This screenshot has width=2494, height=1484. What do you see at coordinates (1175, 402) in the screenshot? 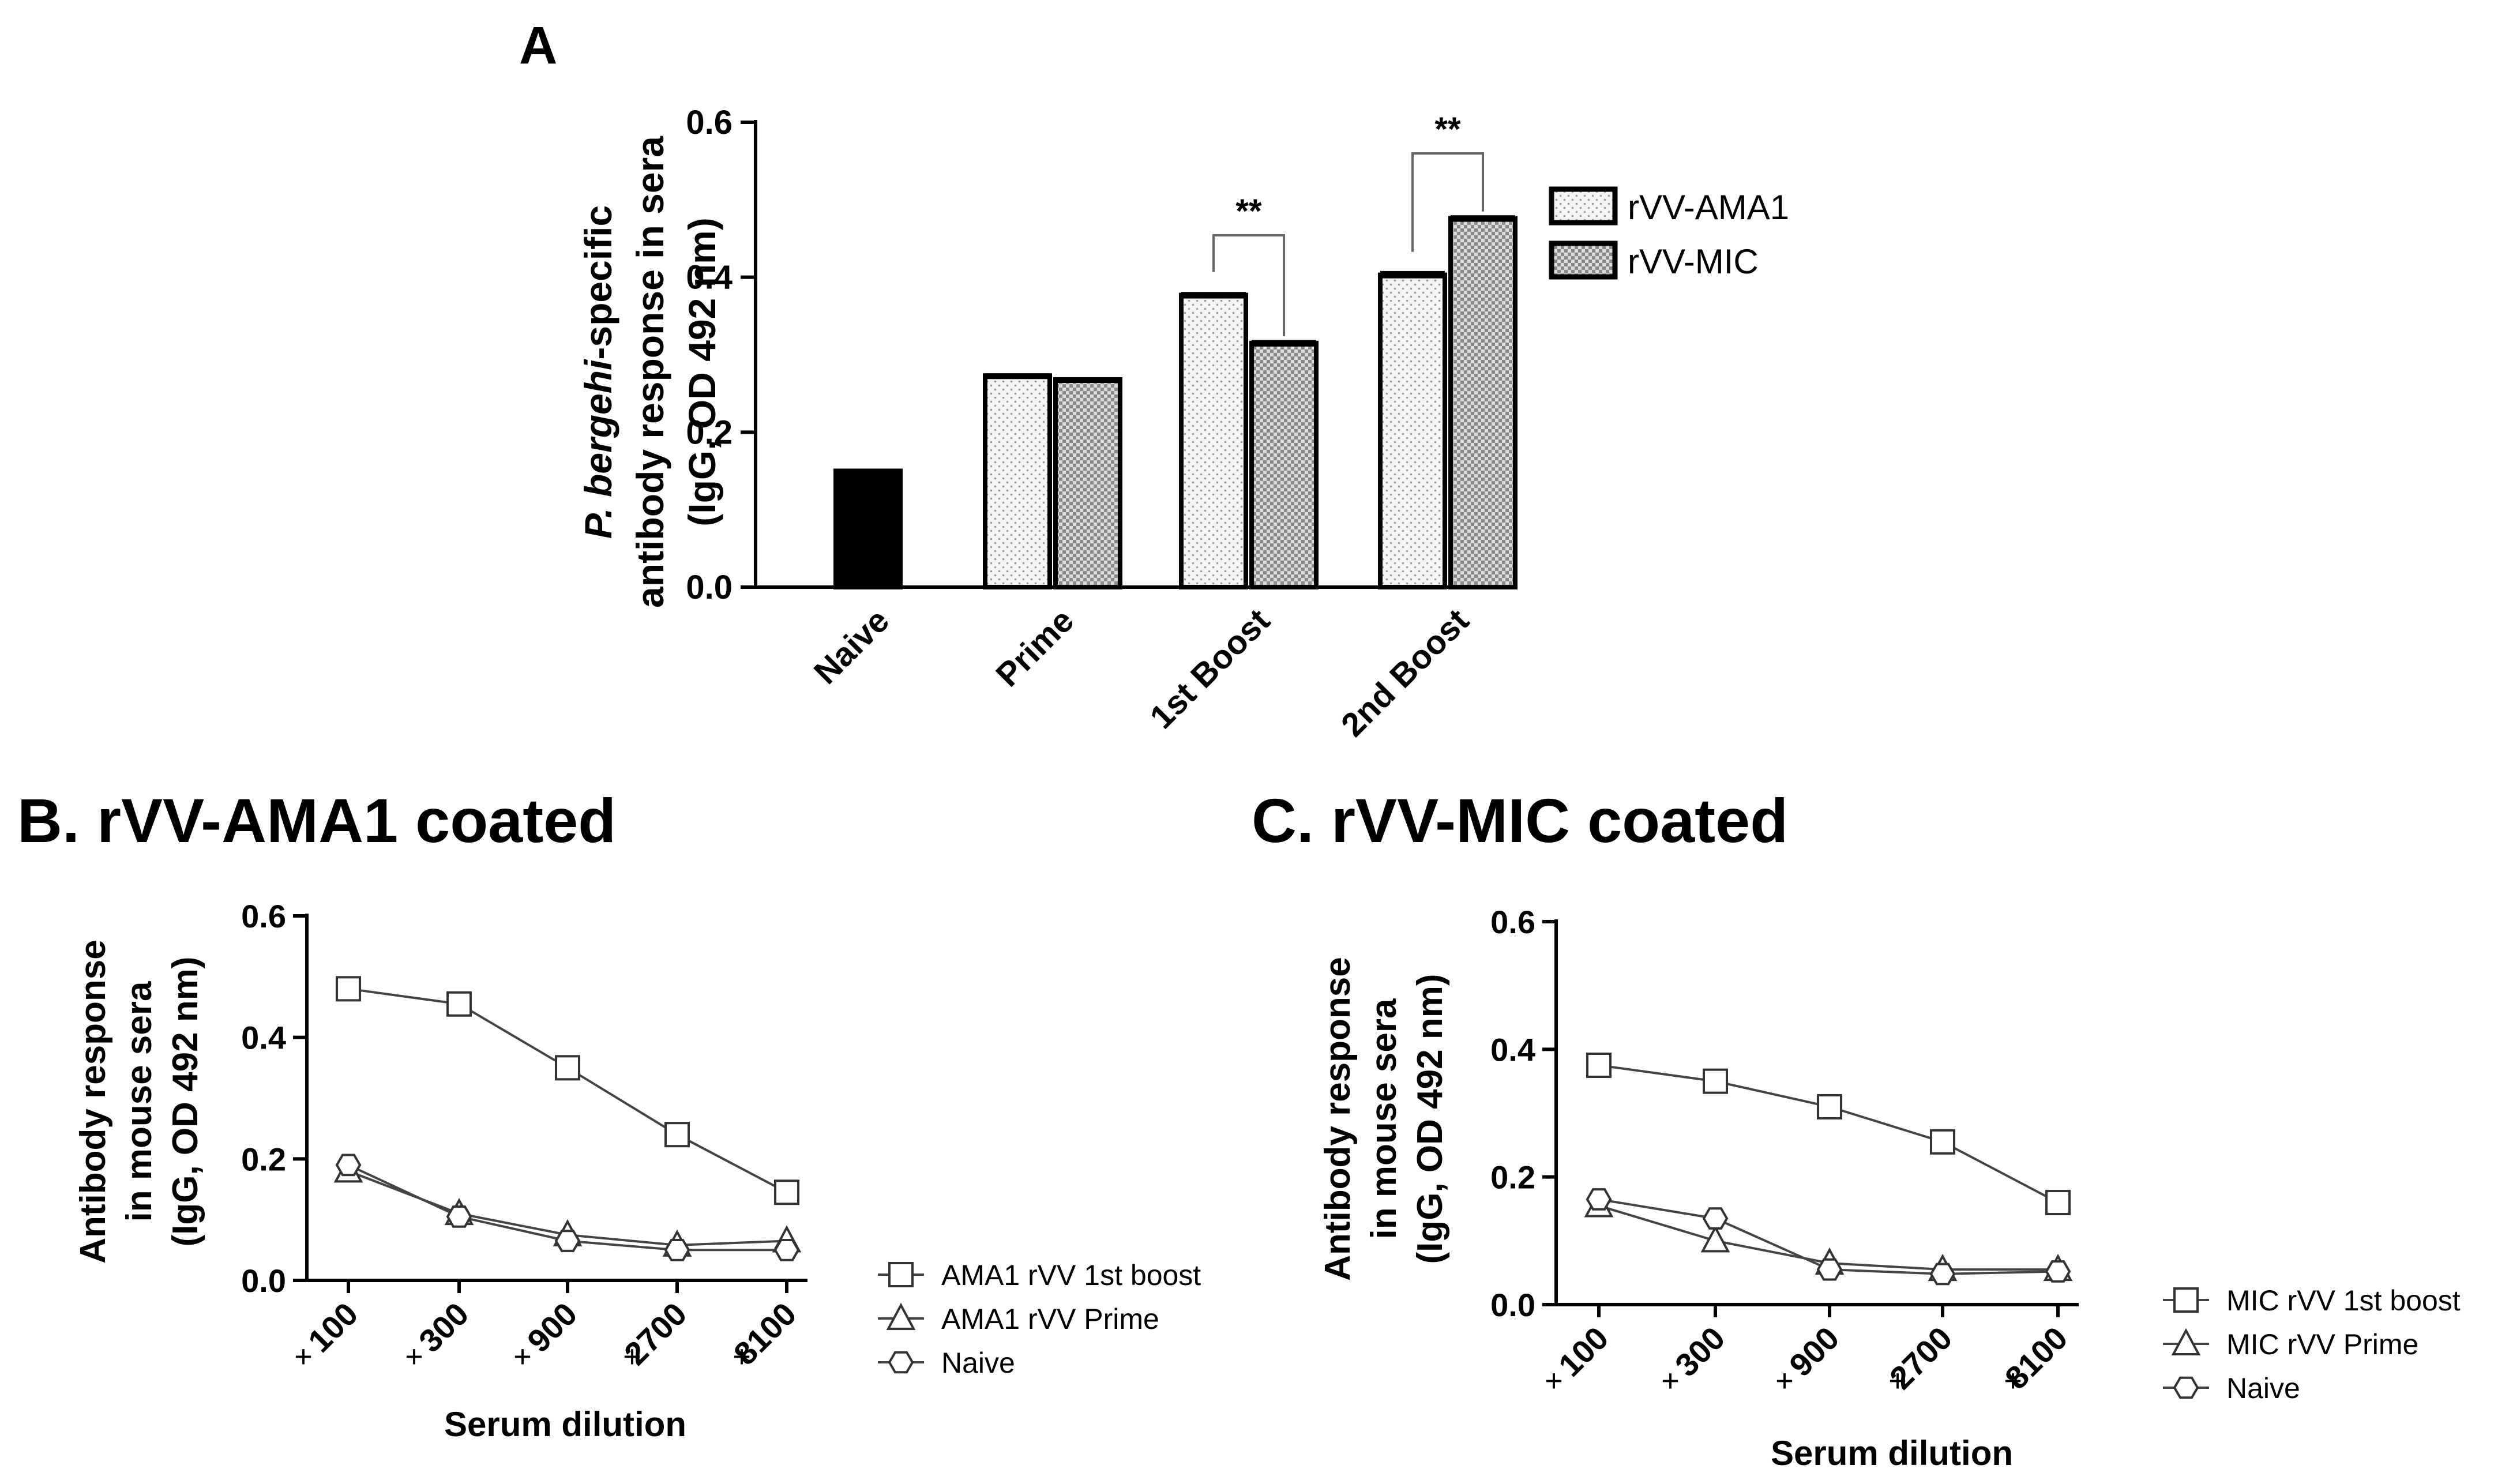
I see `panel-a-bars` at bounding box center [1175, 402].